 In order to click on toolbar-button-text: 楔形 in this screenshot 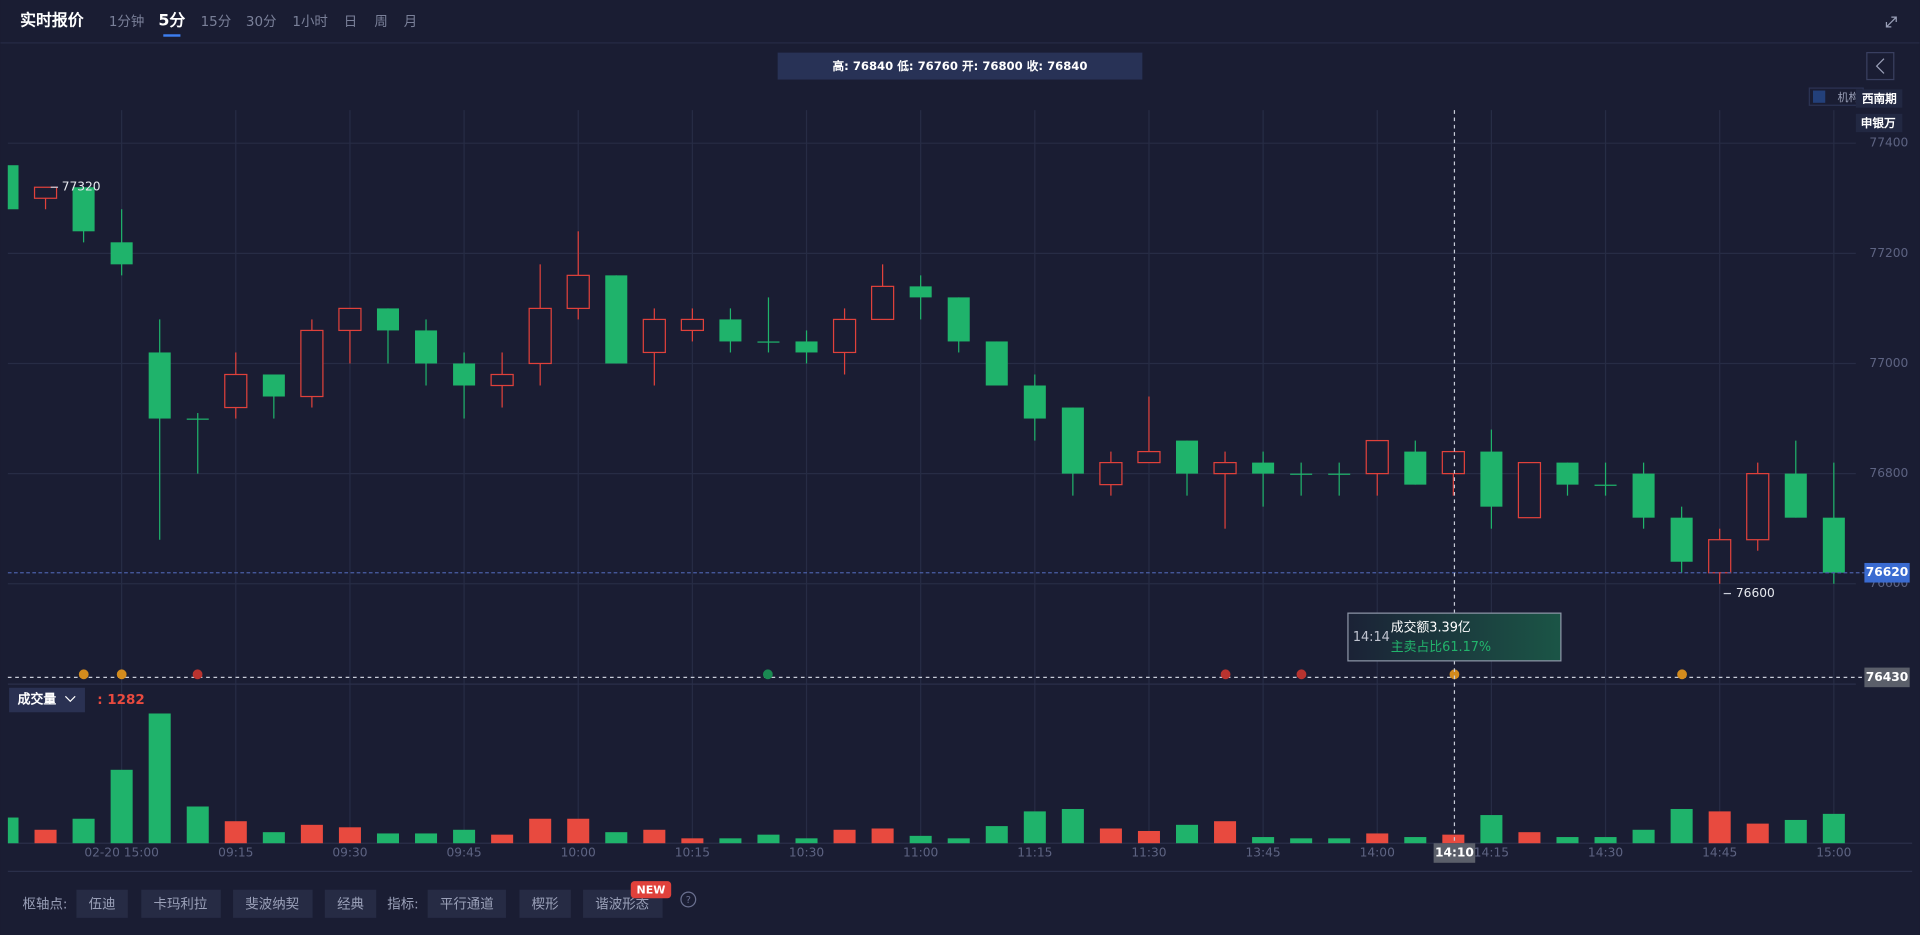, I will do `click(545, 904)`.